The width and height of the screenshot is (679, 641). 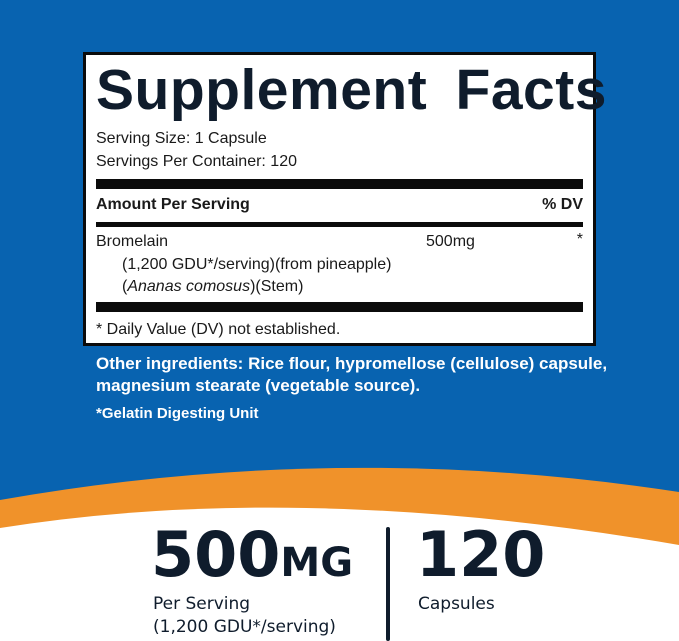 What do you see at coordinates (181, 138) in the screenshot?
I see `serving-size: Serving Size: 1 Capsule` at bounding box center [181, 138].